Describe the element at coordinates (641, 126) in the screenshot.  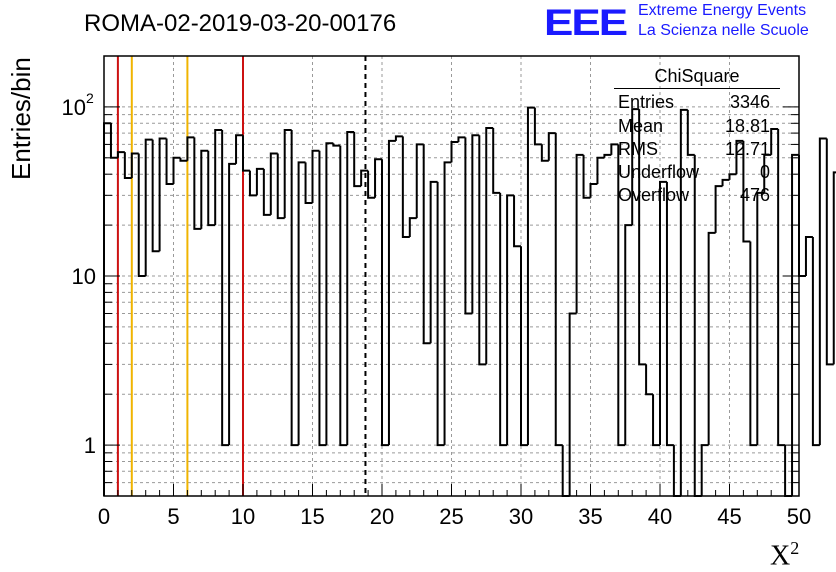
I see `stats-row-name: Mean` at that location.